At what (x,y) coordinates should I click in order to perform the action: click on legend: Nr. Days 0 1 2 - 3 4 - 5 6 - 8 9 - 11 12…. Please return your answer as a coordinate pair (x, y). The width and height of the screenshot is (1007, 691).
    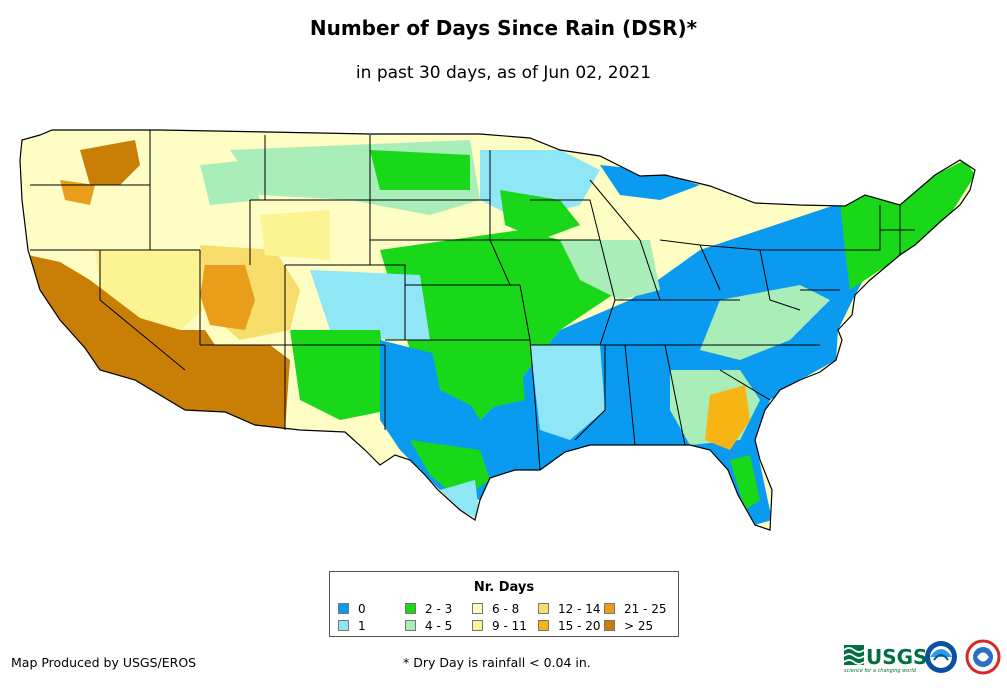
    Looking at the image, I should click on (504, 604).